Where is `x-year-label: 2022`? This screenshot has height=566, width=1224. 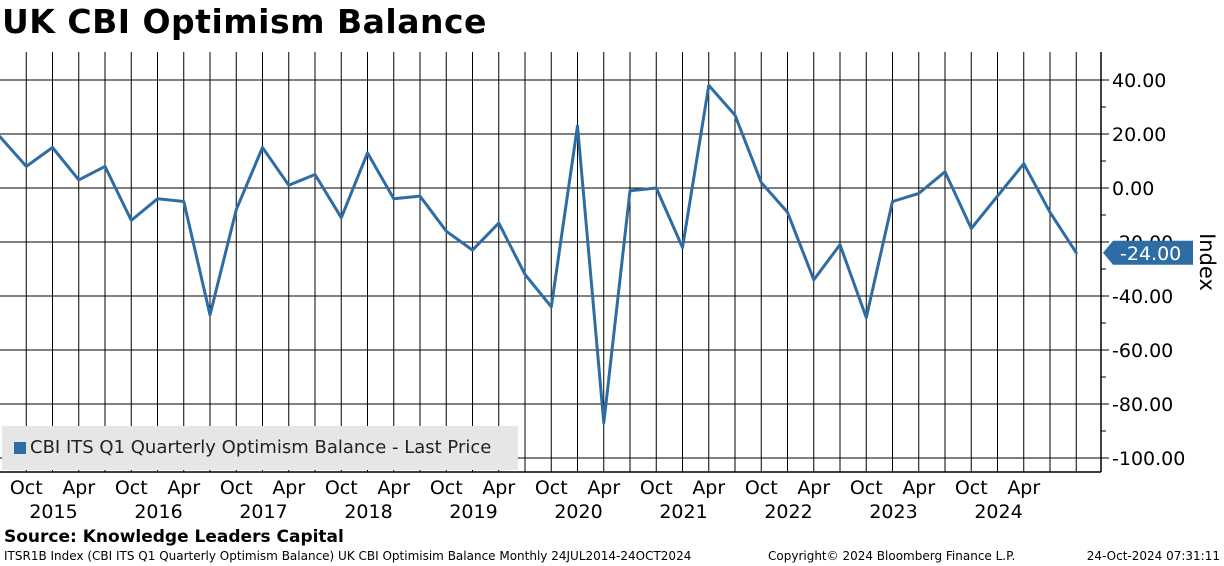
x-year-label: 2022 is located at coordinates (788, 512).